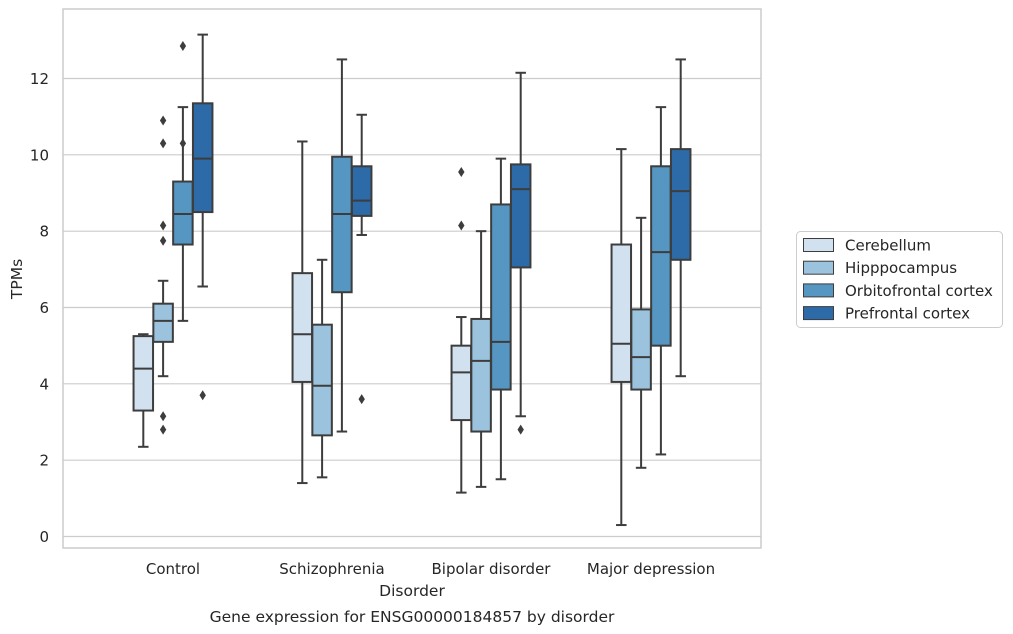 The height and width of the screenshot is (634, 1013). What do you see at coordinates (44, 461) in the screenshot?
I see `y-tick-label: 2` at bounding box center [44, 461].